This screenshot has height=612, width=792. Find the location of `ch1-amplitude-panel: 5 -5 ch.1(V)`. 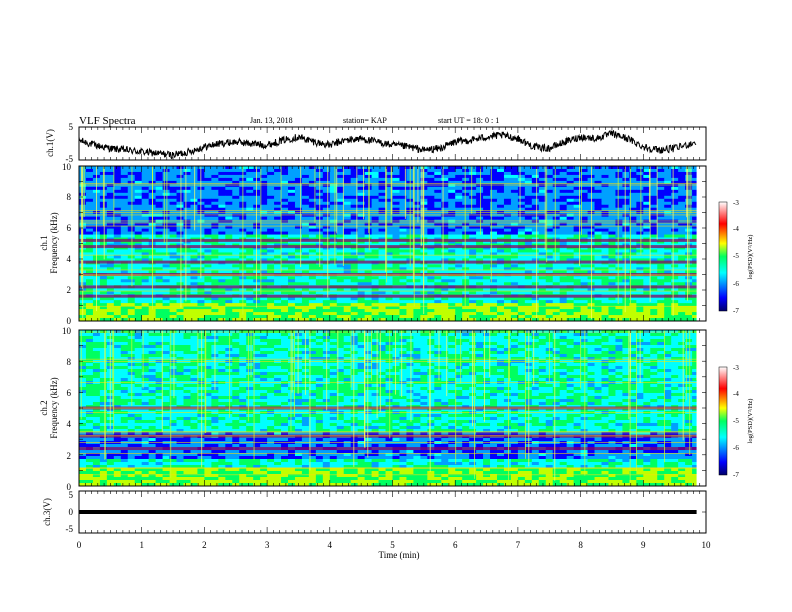

ch1-amplitude-panel: 5 -5 ch.1(V) is located at coordinates (376, 143).